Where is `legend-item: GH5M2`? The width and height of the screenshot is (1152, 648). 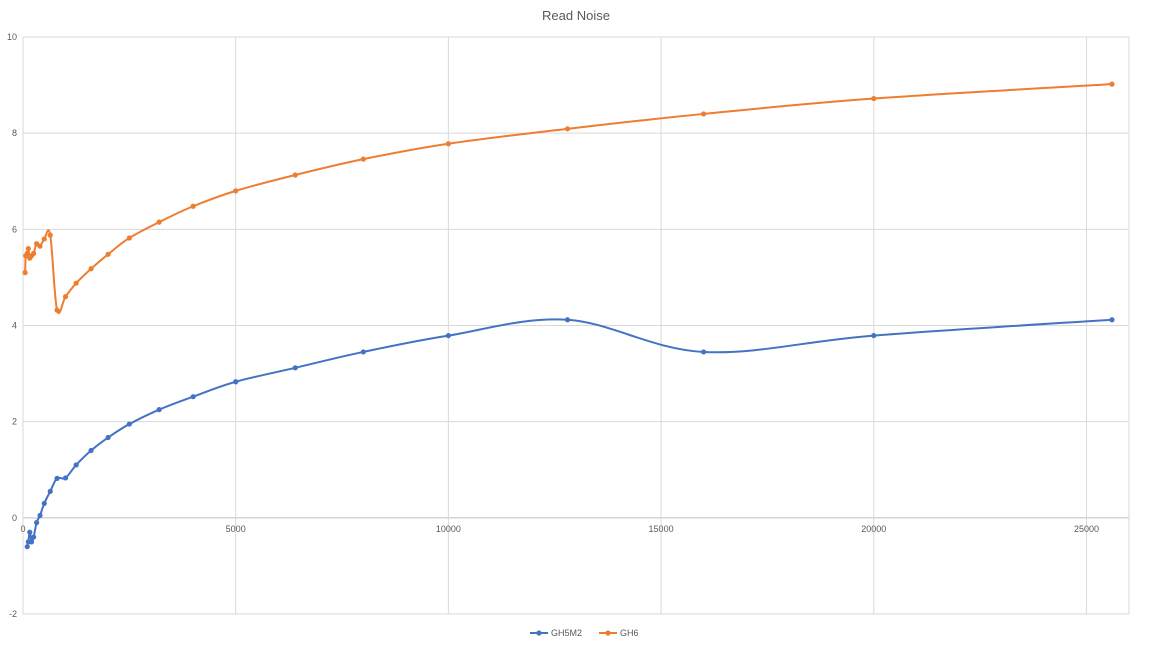 legend-item: GH5M2 is located at coordinates (556, 633).